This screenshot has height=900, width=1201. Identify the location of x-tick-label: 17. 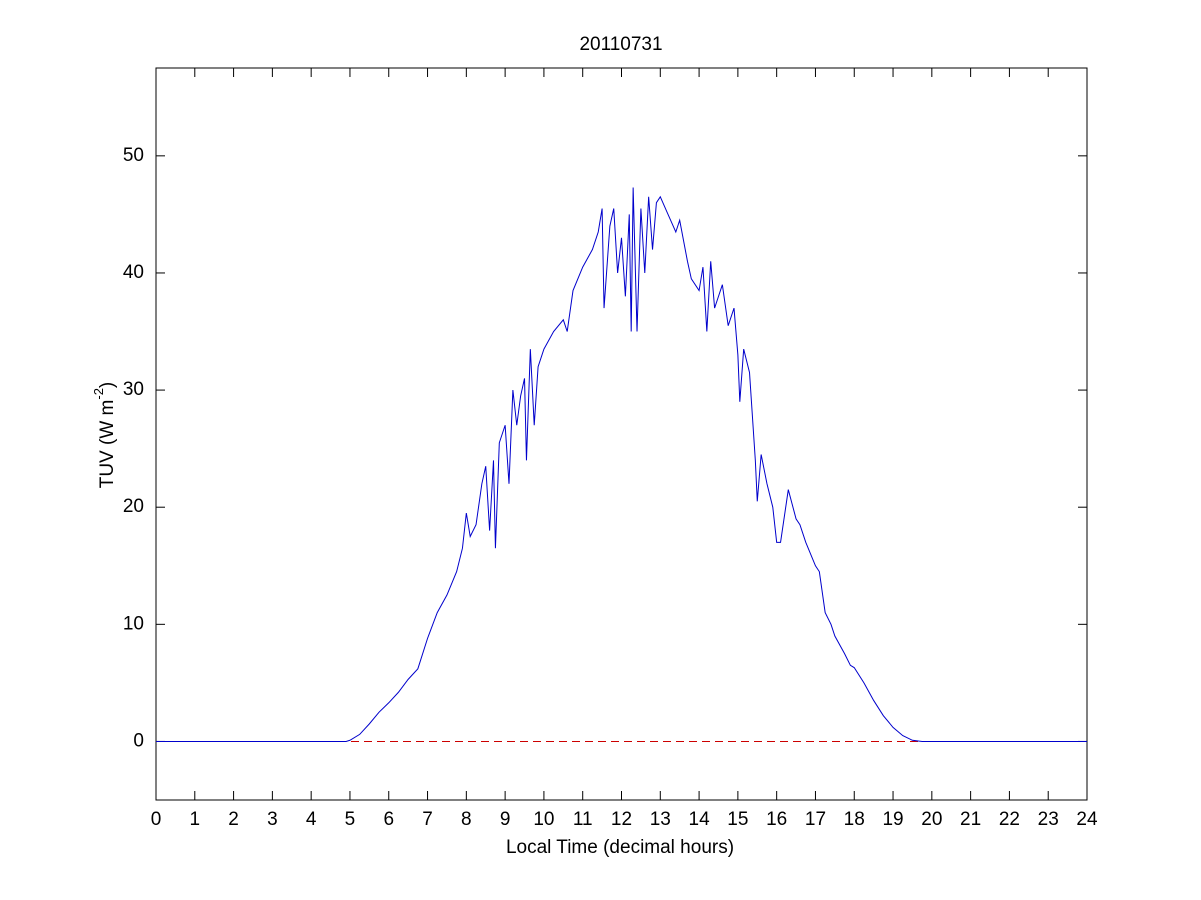
(815, 819).